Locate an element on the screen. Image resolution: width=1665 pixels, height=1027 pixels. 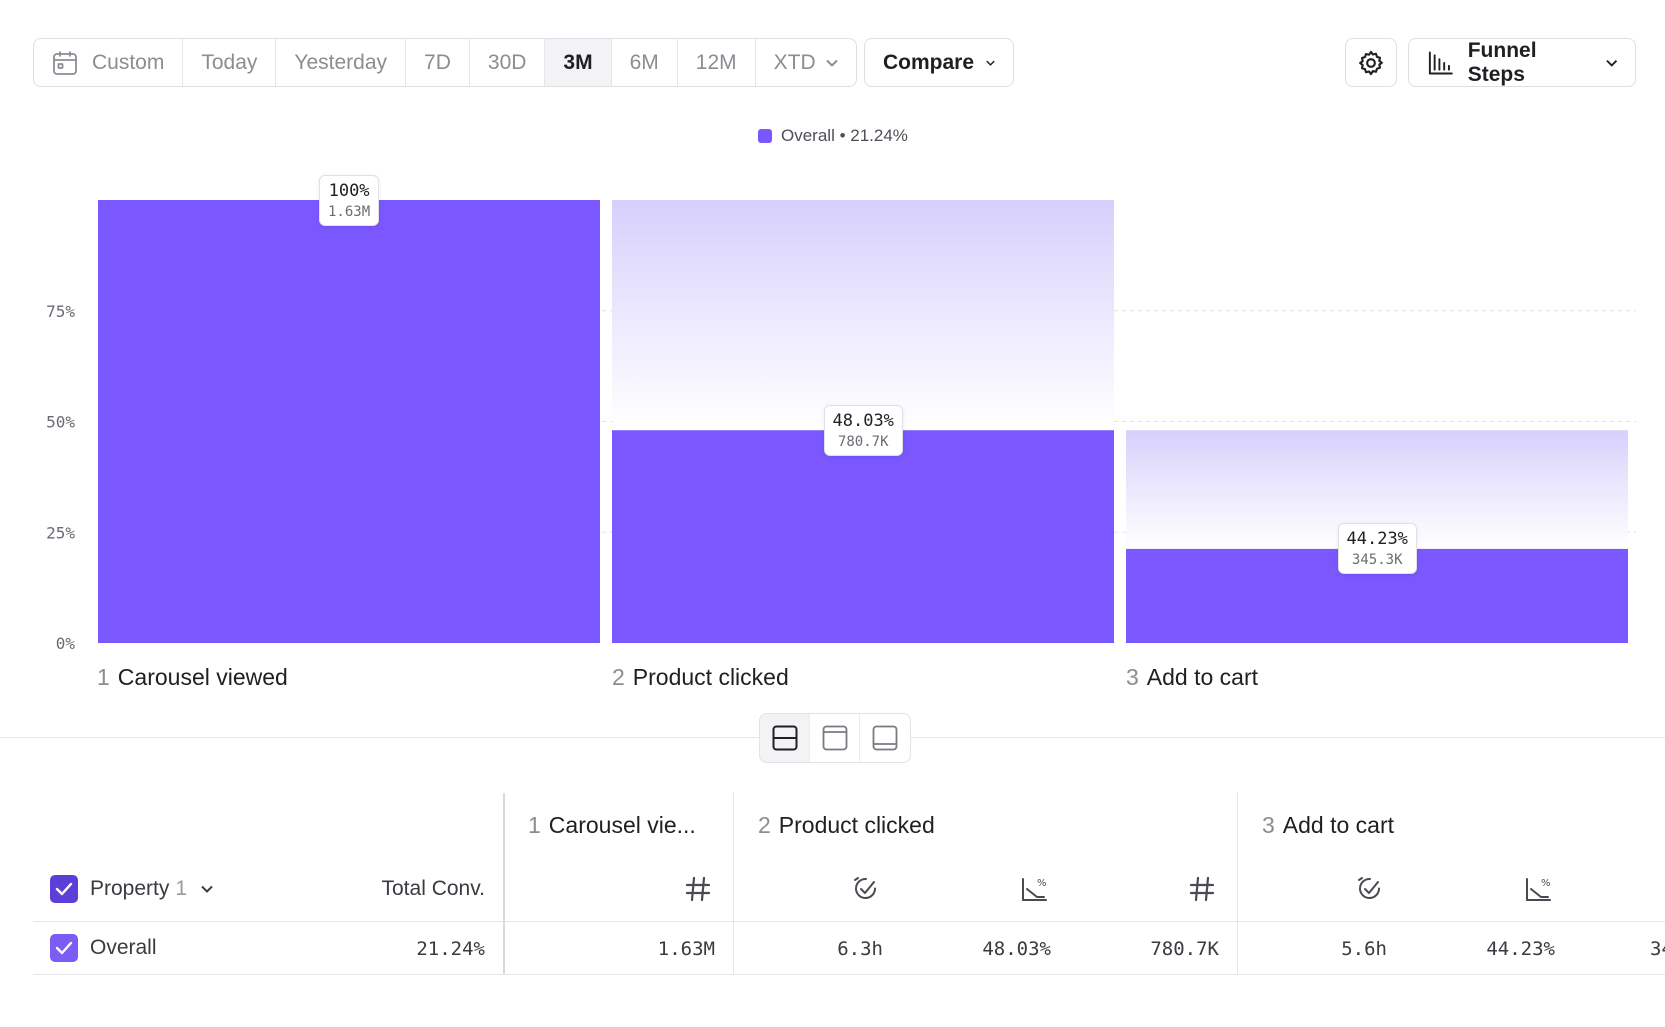
range-3m-label: 3M is located at coordinates (578, 62).